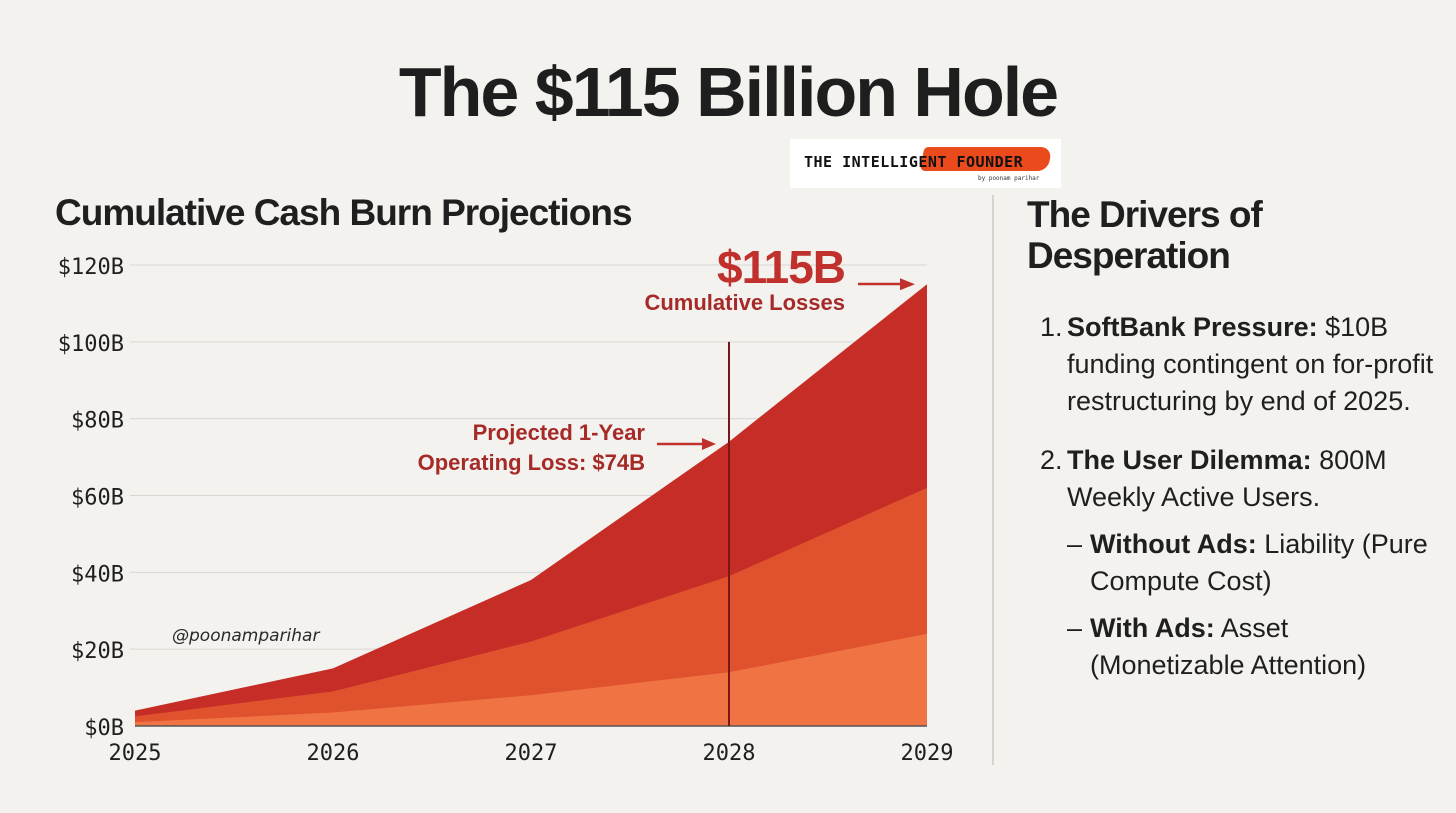 The height and width of the screenshot is (813, 1456). I want to click on watermark: @poonamparihar, so click(246, 636).